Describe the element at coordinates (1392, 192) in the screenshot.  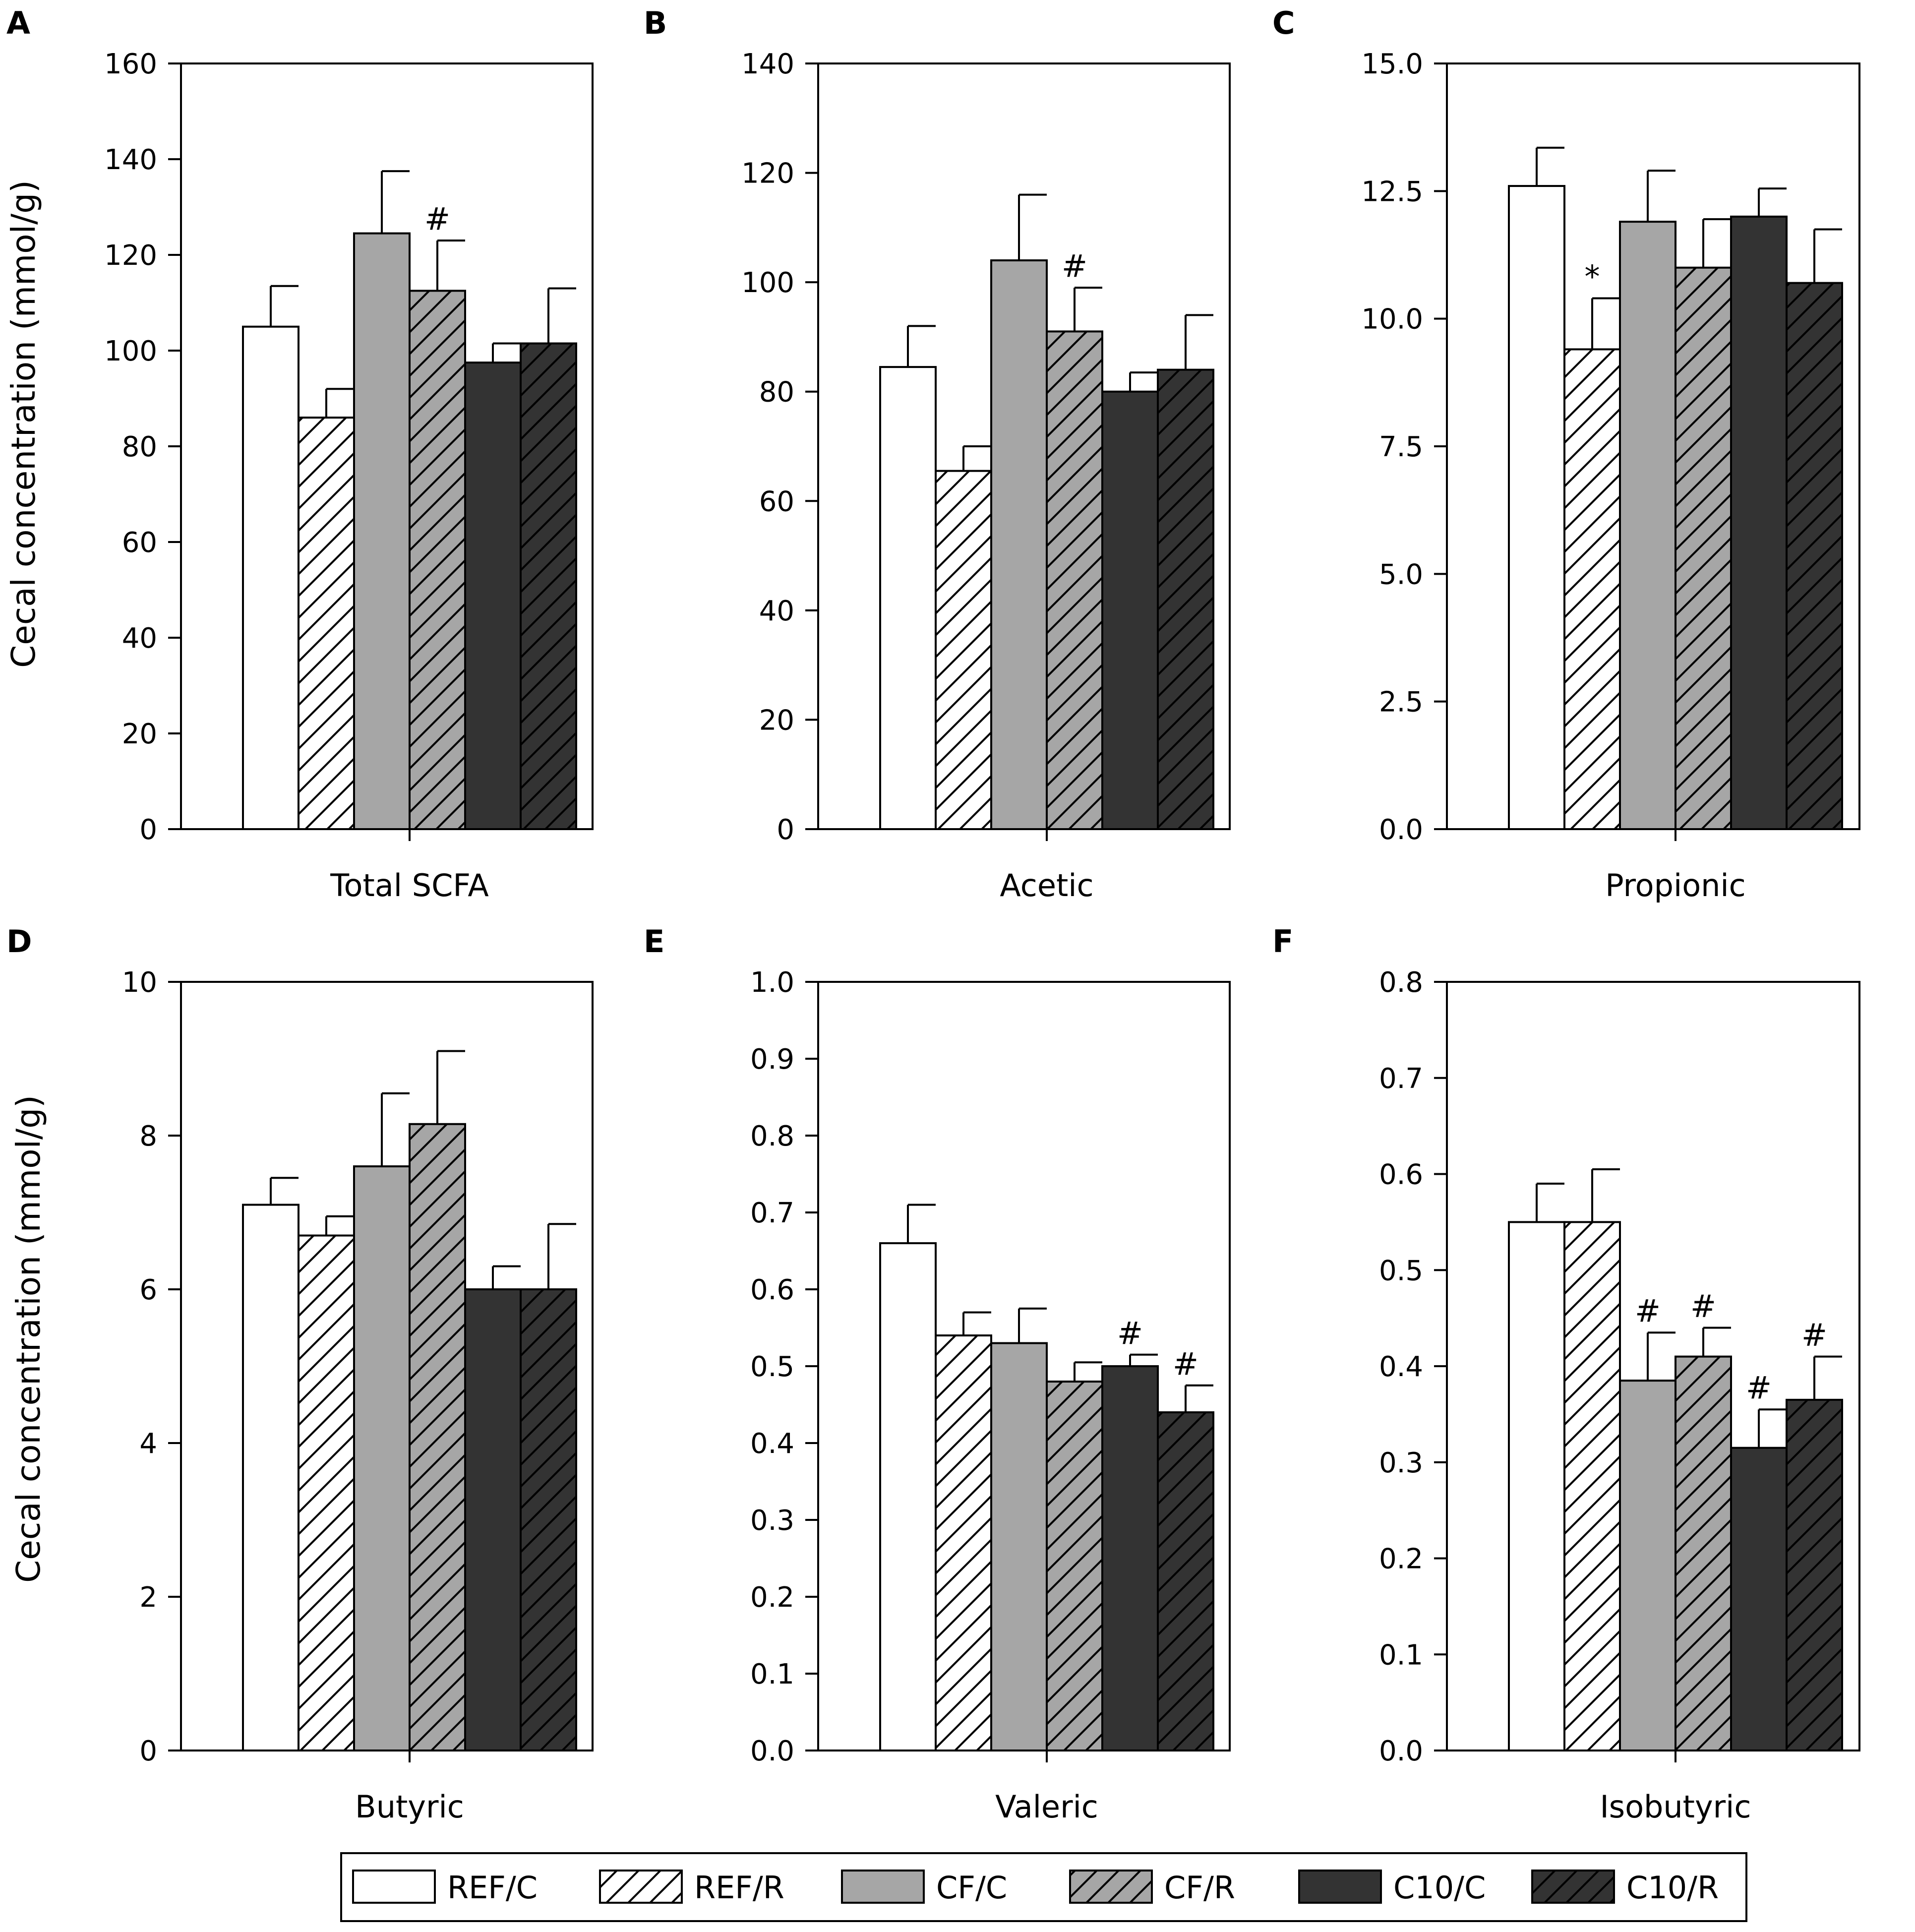
I see `y-tick-label-C-5: 12.5` at that location.